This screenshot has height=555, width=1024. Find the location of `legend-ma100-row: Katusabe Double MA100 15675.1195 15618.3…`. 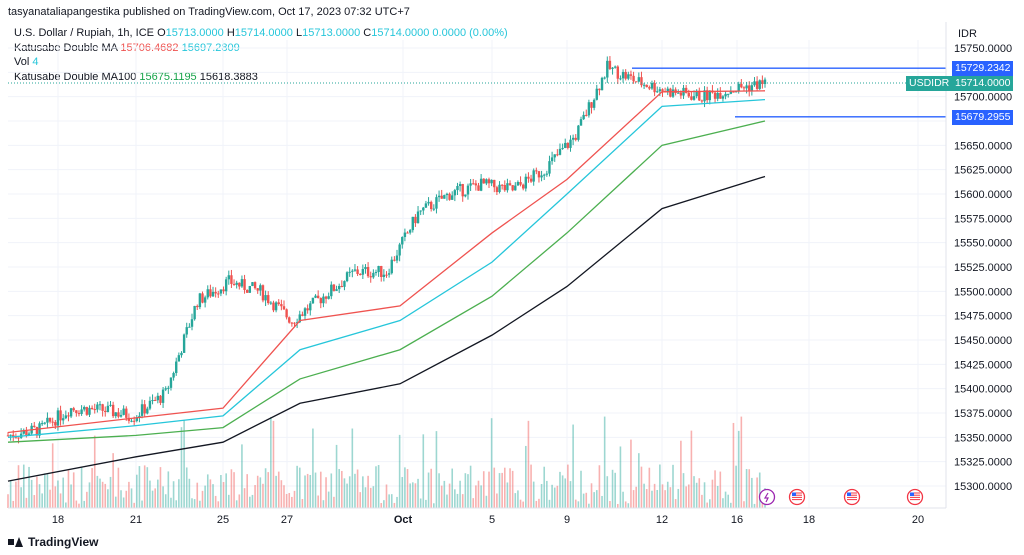

legend-ma100-row: Katusabe Double MA100 15675.1195 15618.3… is located at coordinates (261, 77).